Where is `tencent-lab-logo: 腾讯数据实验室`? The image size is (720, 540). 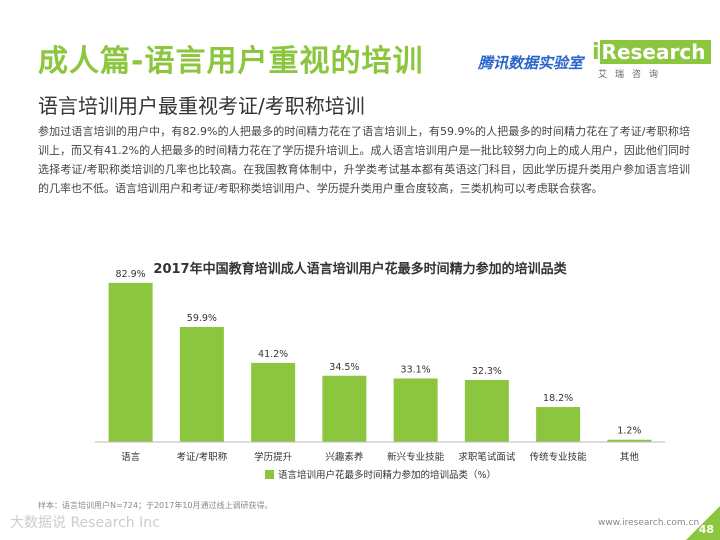 tencent-lab-logo: 腾讯数据实验室 is located at coordinates (531, 63).